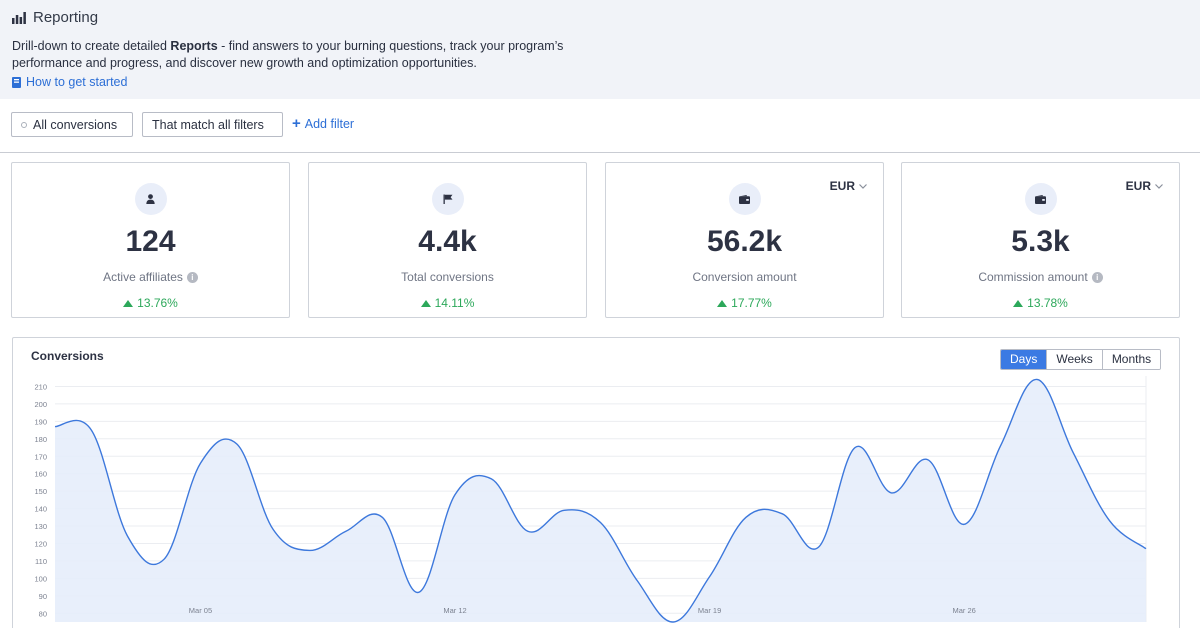 The height and width of the screenshot is (628, 1200). I want to click on stat-label: Active affiliates, so click(143, 277).